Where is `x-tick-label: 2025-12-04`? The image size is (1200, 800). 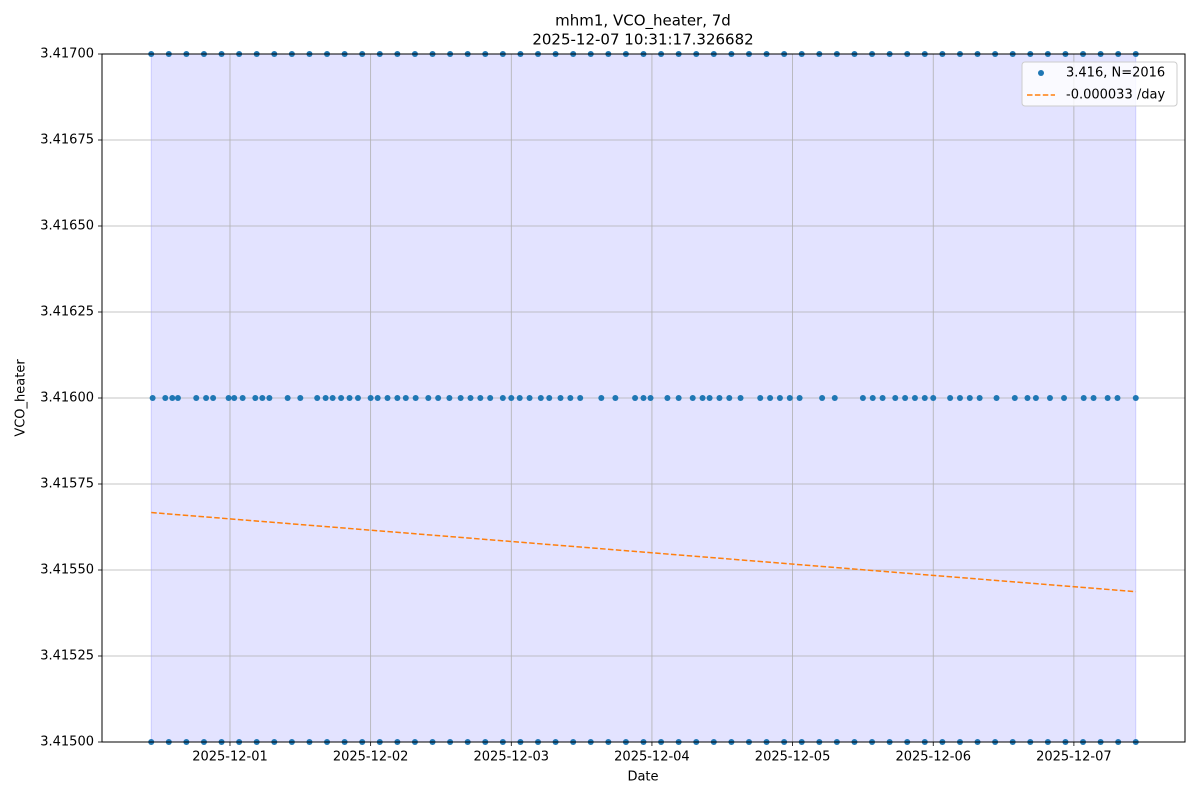
x-tick-label: 2025-12-04 is located at coordinates (652, 757).